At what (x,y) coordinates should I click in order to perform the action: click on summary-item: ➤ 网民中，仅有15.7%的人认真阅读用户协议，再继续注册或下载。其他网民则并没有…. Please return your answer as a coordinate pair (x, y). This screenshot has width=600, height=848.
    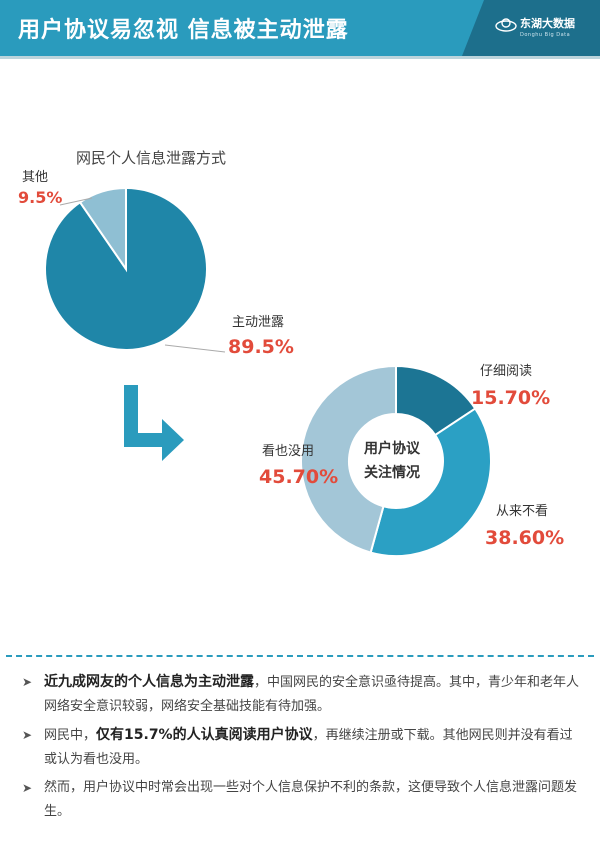
    Looking at the image, I should click on (303, 747).